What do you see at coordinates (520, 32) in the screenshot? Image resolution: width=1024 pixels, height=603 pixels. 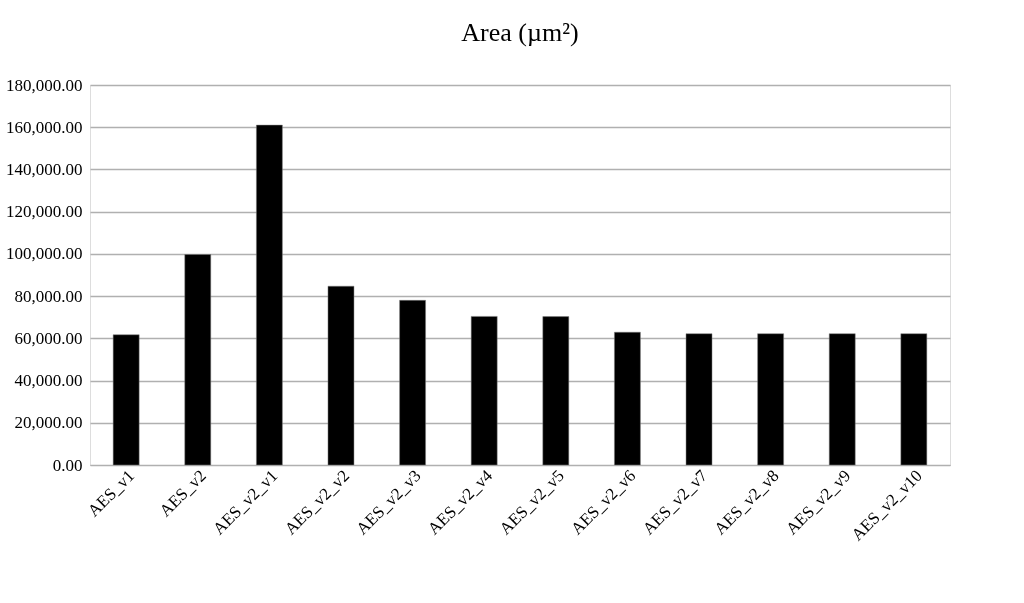 I see `chart-title: Area (µm²)` at bounding box center [520, 32].